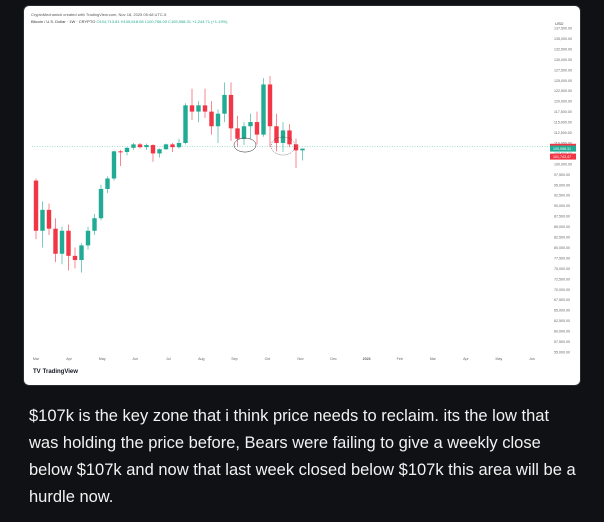  What do you see at coordinates (563, 123) in the screenshot?
I see `y-tick-label: 115,000.00` at bounding box center [563, 123].